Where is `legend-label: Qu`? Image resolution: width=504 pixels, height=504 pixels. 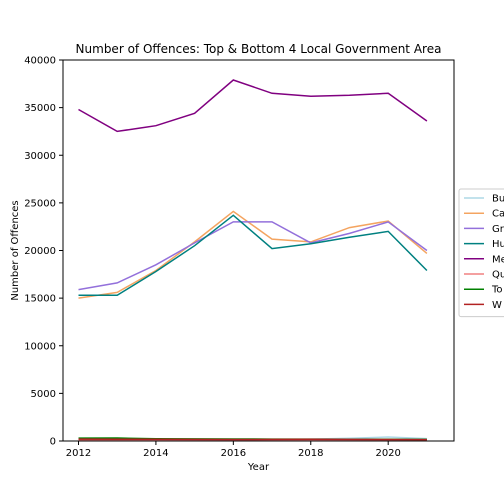 legend-label: Qu is located at coordinates (498, 275).